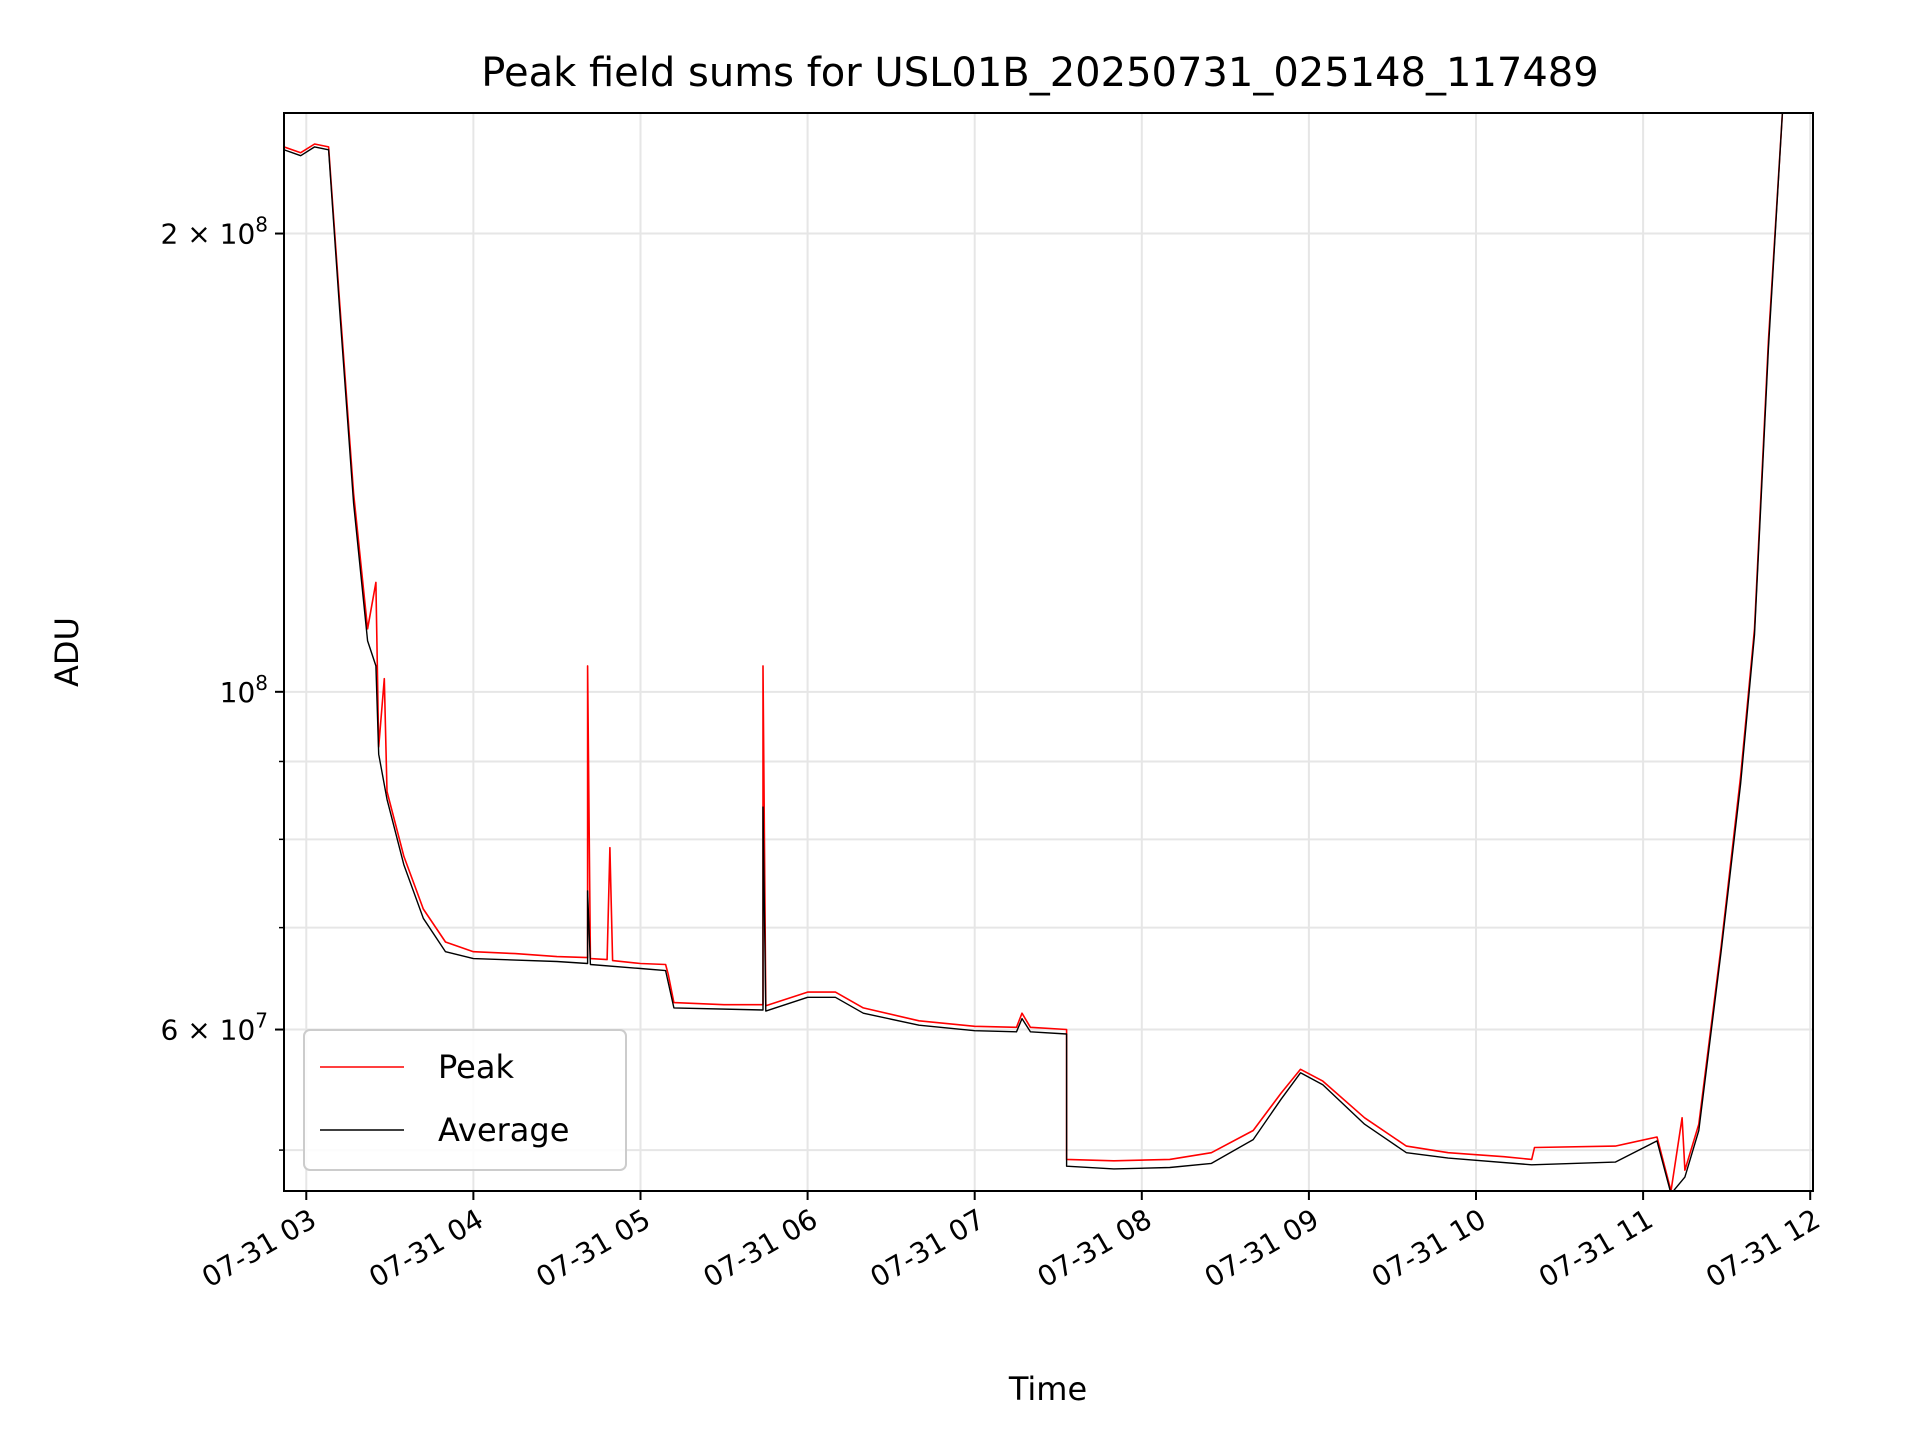 Image resolution: width=1920 pixels, height=1440 pixels. I want to click on y-tick-label: 2 × 108, so click(214, 232).